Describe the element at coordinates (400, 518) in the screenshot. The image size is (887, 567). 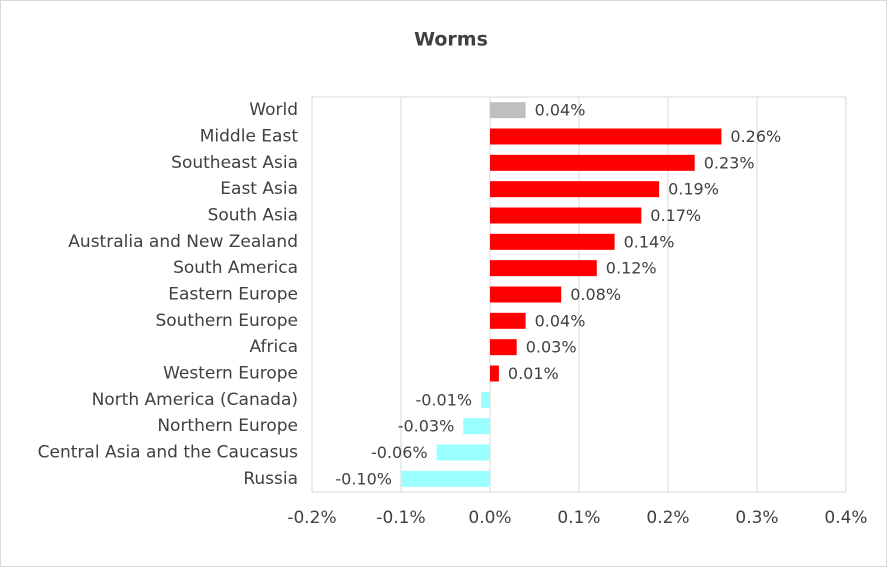
I see `x-tick-label: -0.1%` at that location.